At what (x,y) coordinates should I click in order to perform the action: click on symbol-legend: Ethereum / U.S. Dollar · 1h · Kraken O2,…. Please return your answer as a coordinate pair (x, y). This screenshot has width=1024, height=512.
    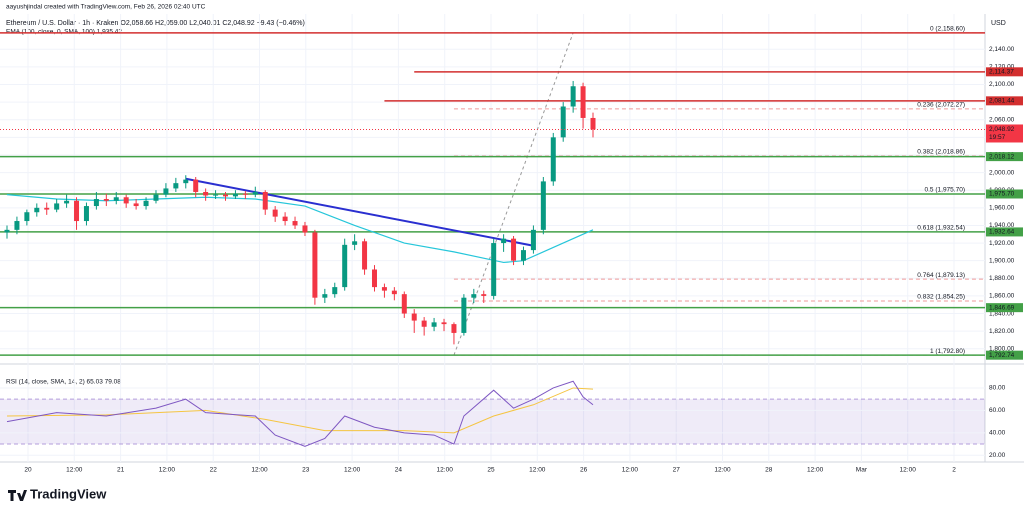
    Looking at the image, I should click on (155, 23).